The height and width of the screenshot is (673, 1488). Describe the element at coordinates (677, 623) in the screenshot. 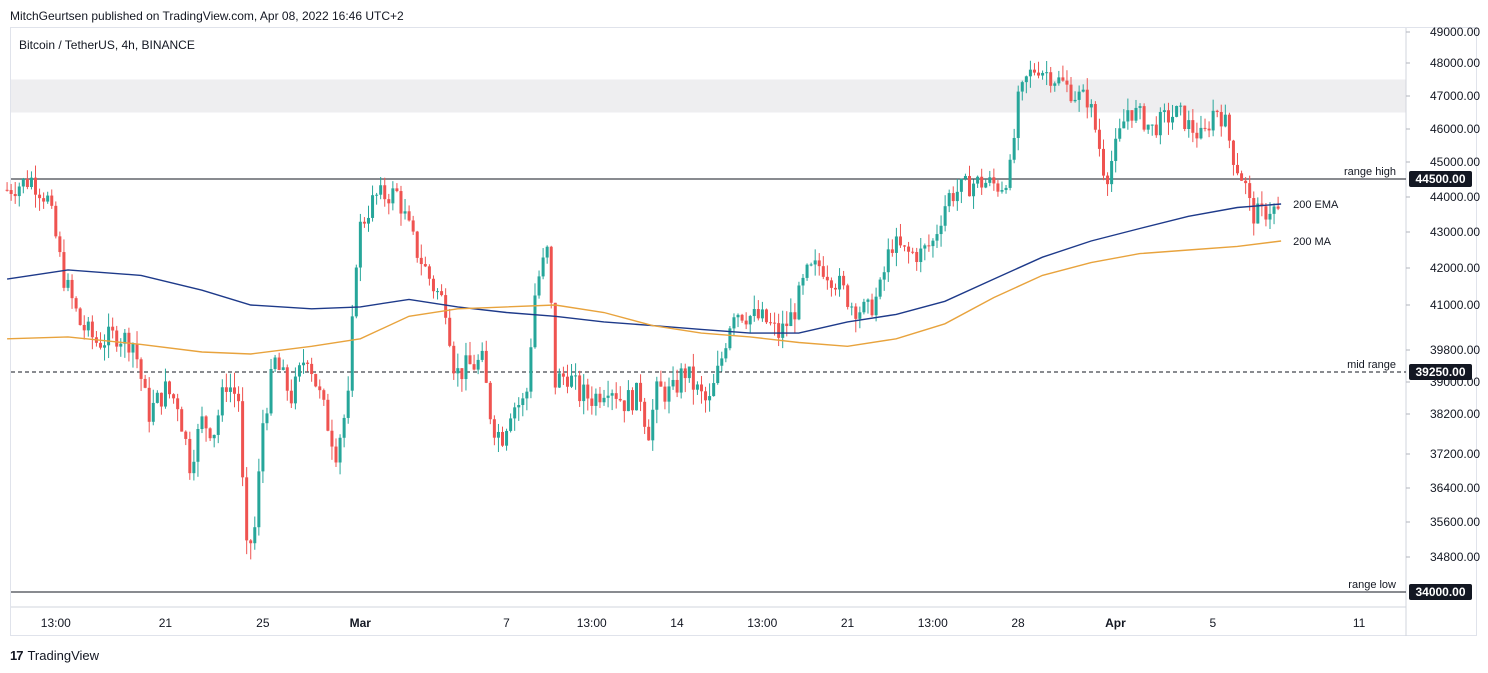

I see `time-tick-label: 14` at that location.